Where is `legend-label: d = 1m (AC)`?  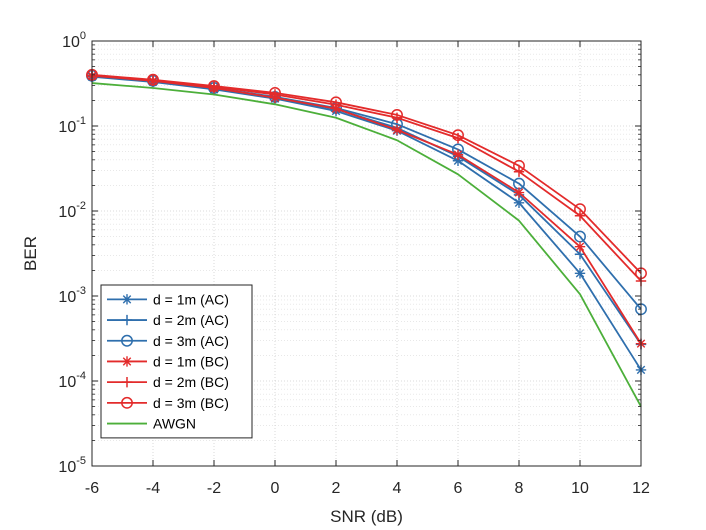 legend-label: d = 1m (AC) is located at coordinates (191, 299).